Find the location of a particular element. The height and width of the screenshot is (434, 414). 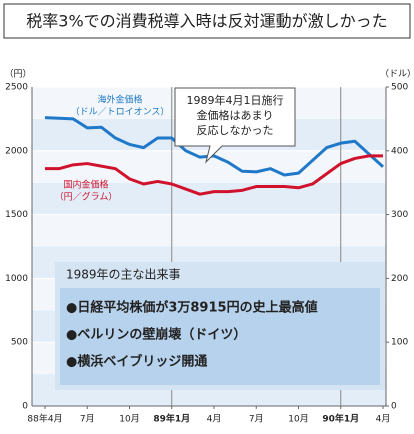

y2-tick-label: 300 is located at coordinates (399, 215).